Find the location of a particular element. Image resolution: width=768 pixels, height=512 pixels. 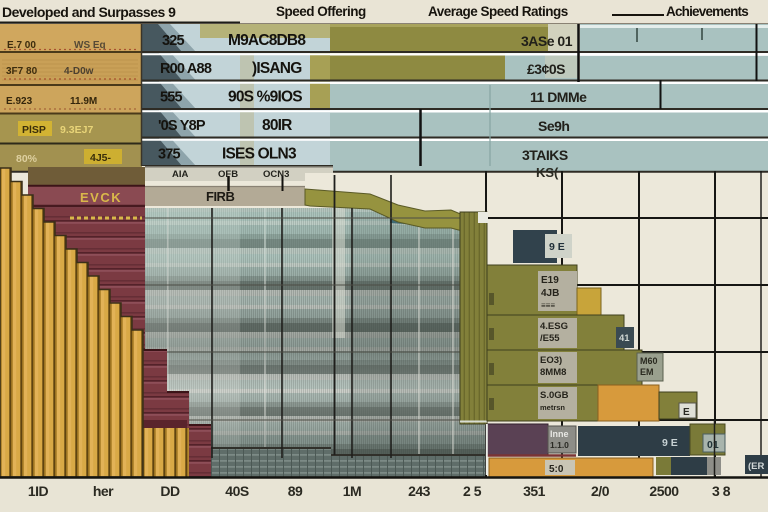

svg-text: 8MM8 is located at coordinates (553, 372).